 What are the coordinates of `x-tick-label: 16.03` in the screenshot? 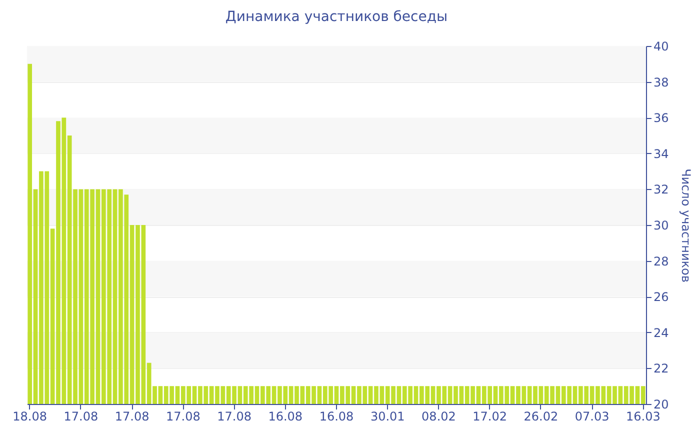 It's located at (643, 417).